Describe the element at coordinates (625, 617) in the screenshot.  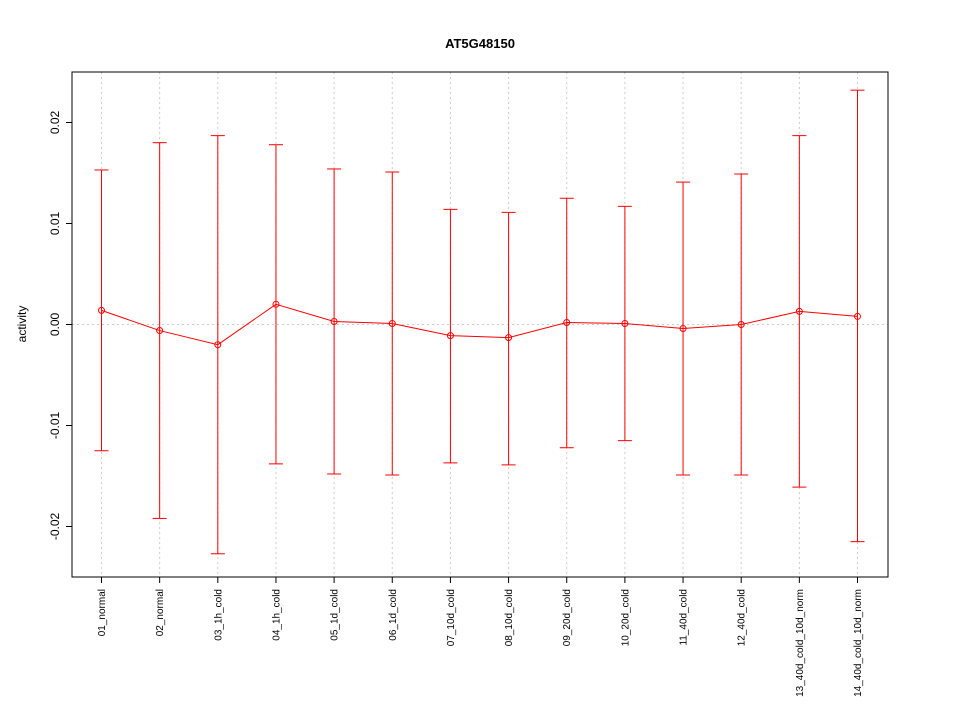
I see `x-tick-label: 10_20d_cold` at that location.